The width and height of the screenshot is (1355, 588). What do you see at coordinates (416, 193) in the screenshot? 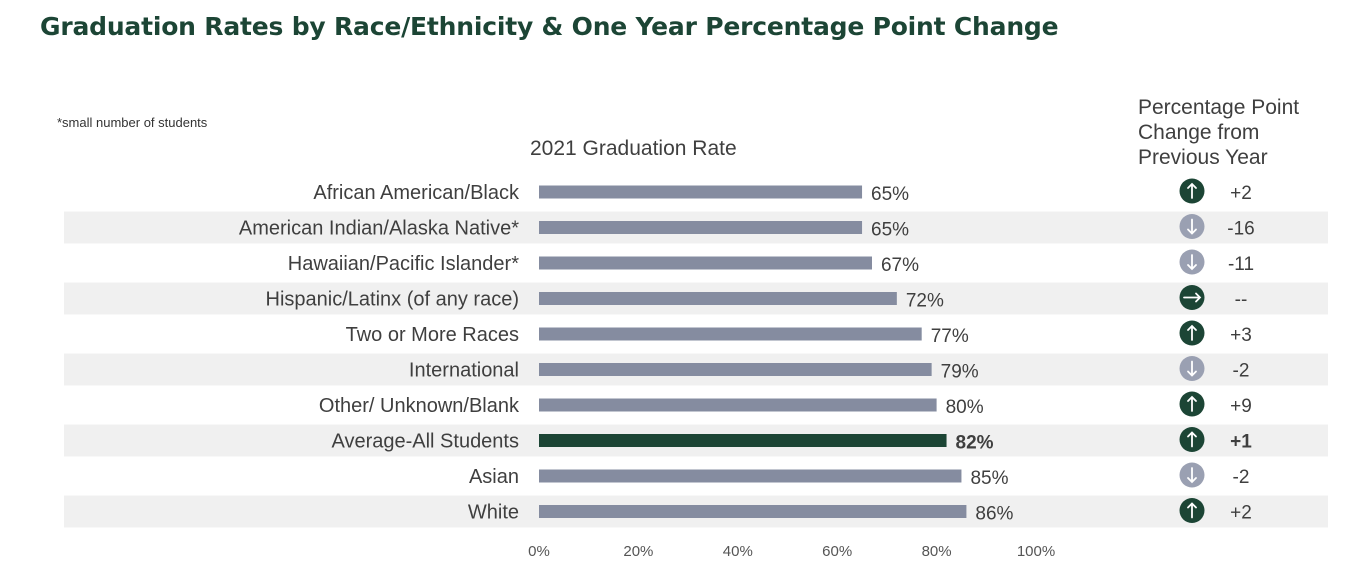
I see `category-label: African American/Black` at bounding box center [416, 193].